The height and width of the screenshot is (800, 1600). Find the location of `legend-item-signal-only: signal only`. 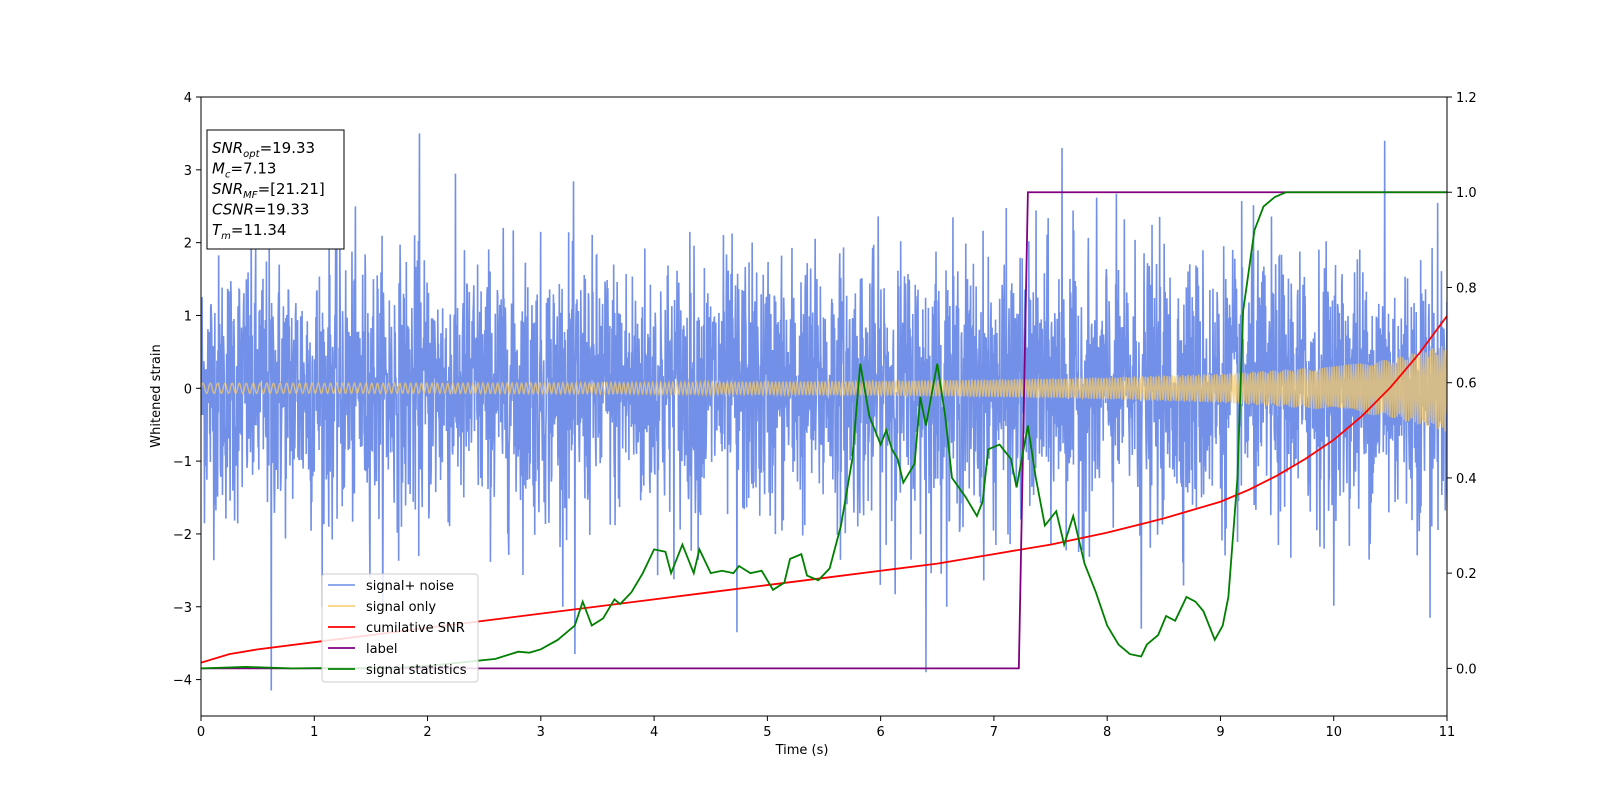

legend-item-signal-only: signal only is located at coordinates (382, 607).